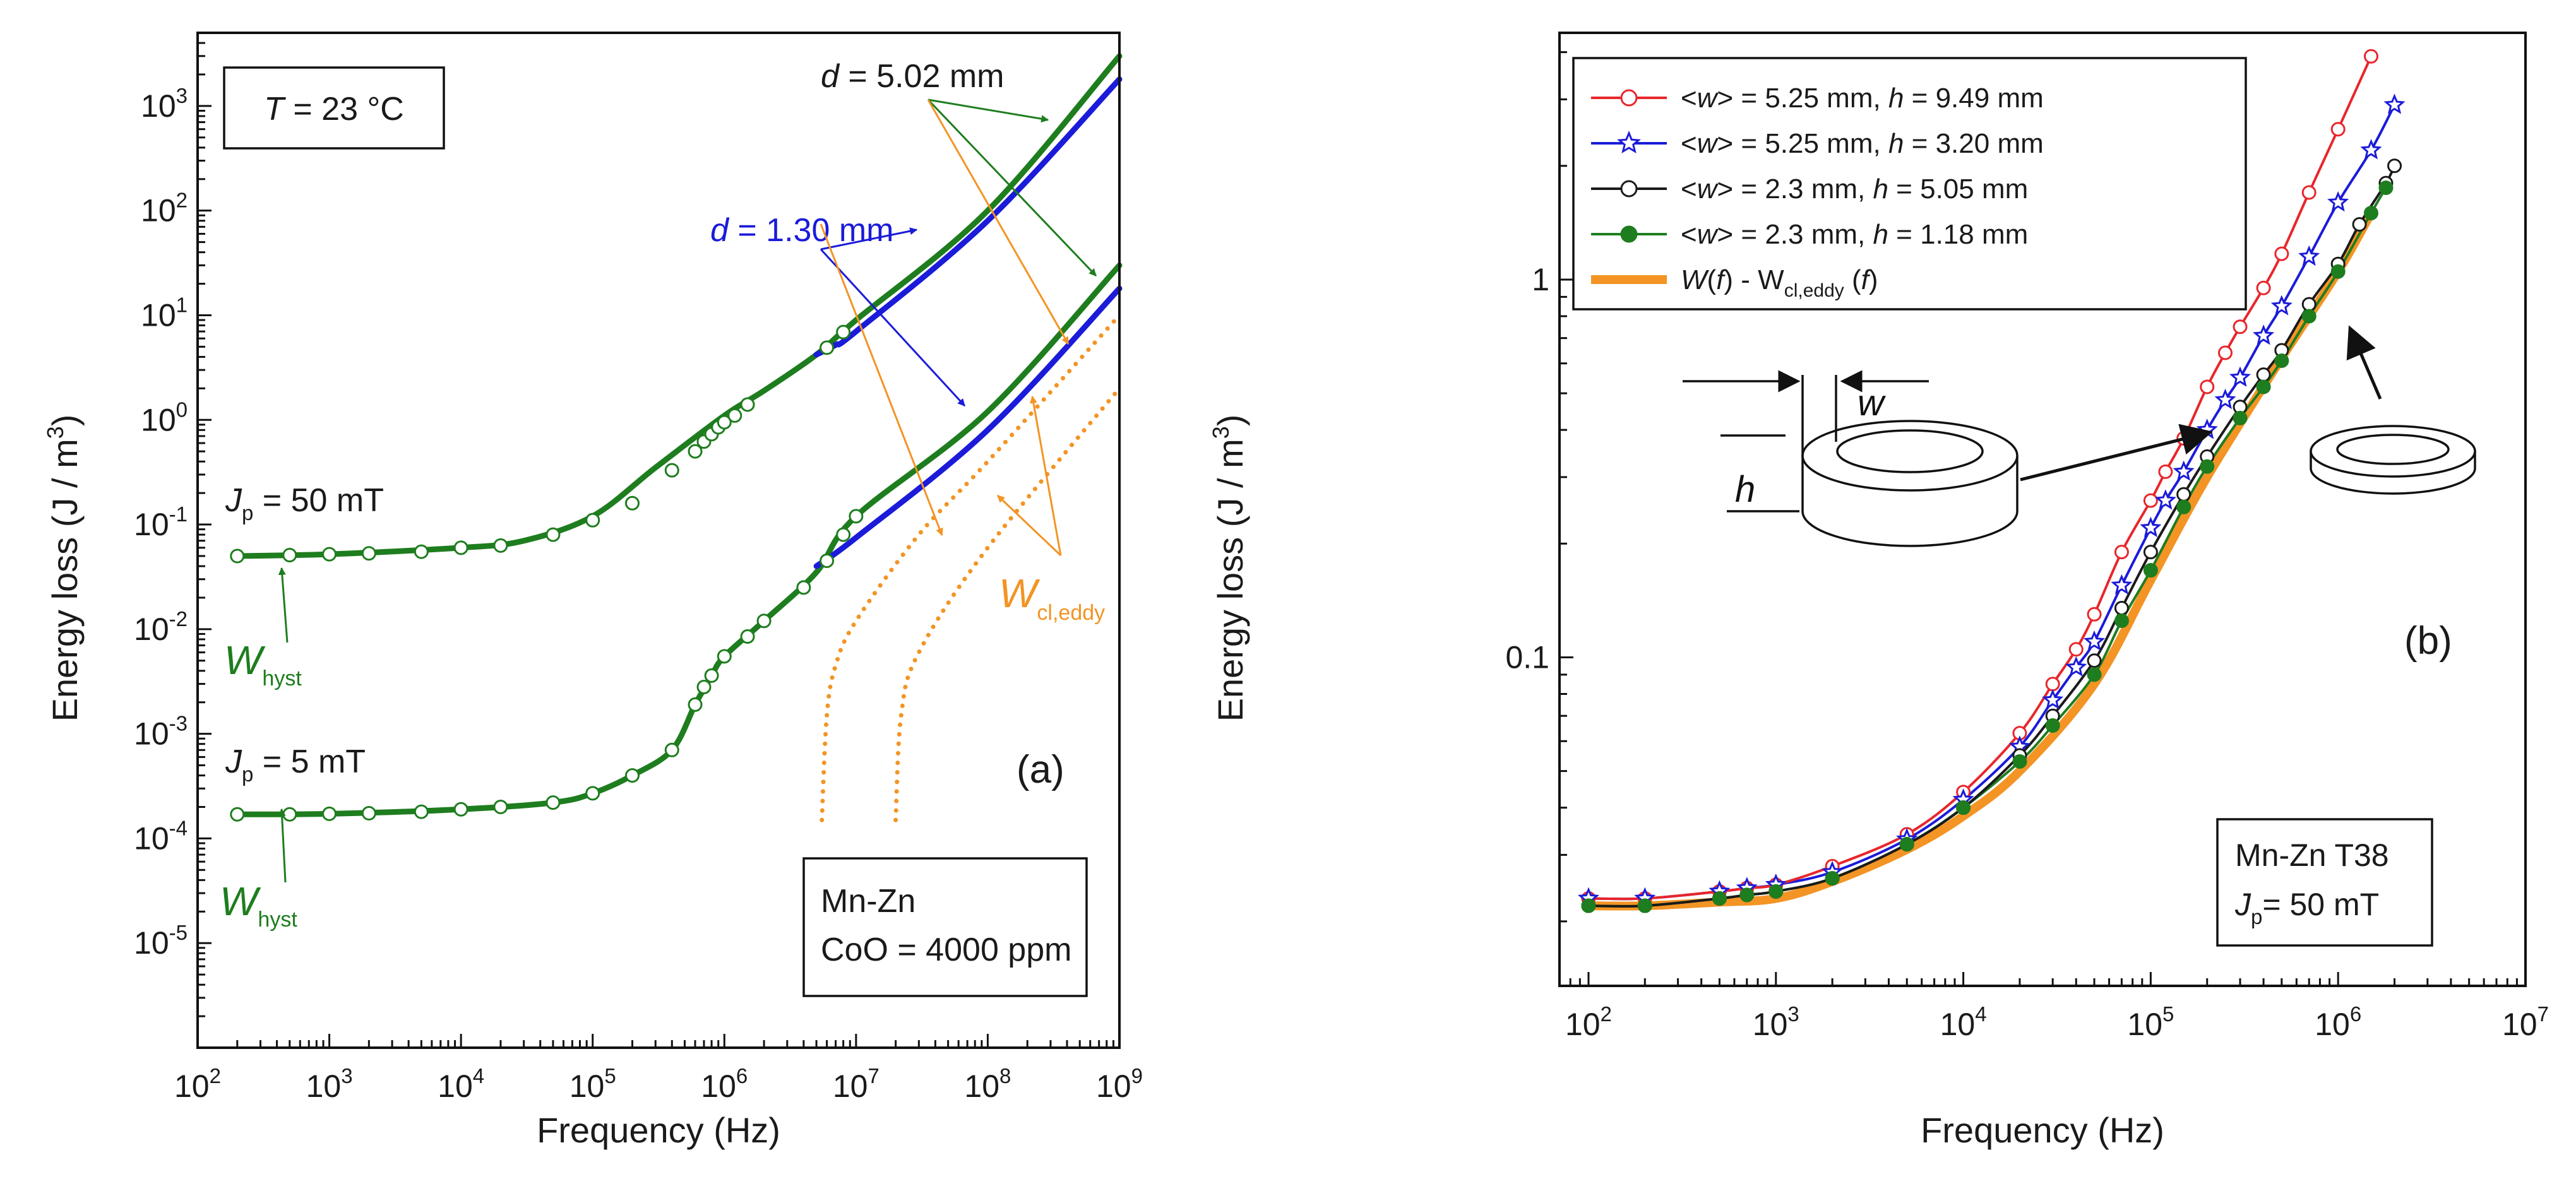 The height and width of the screenshot is (1179, 2576). What do you see at coordinates (2393, 460) in the screenshot?
I see `toroid-flat-sketch` at bounding box center [2393, 460].